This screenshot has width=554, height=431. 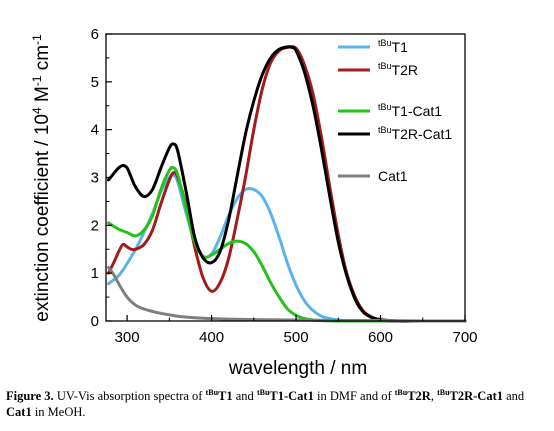 What do you see at coordinates (296, 337) in the screenshot?
I see `x-tick-label: 500` at bounding box center [296, 337].